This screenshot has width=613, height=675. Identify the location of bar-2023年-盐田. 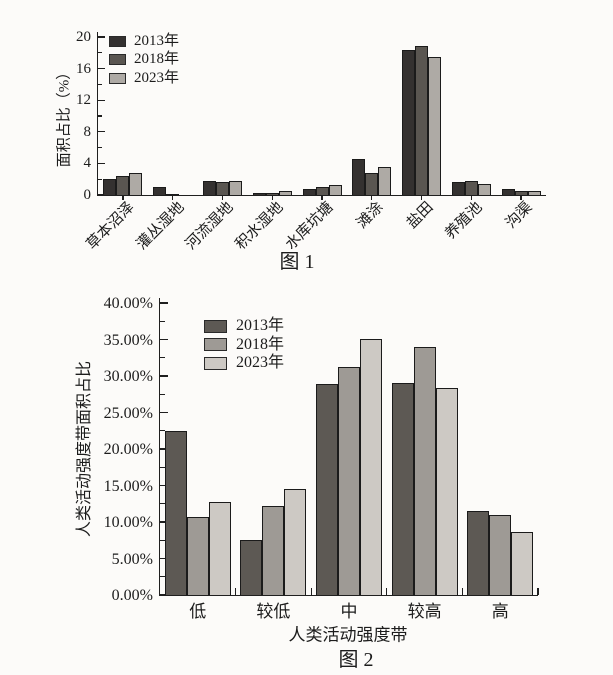
(435, 125).